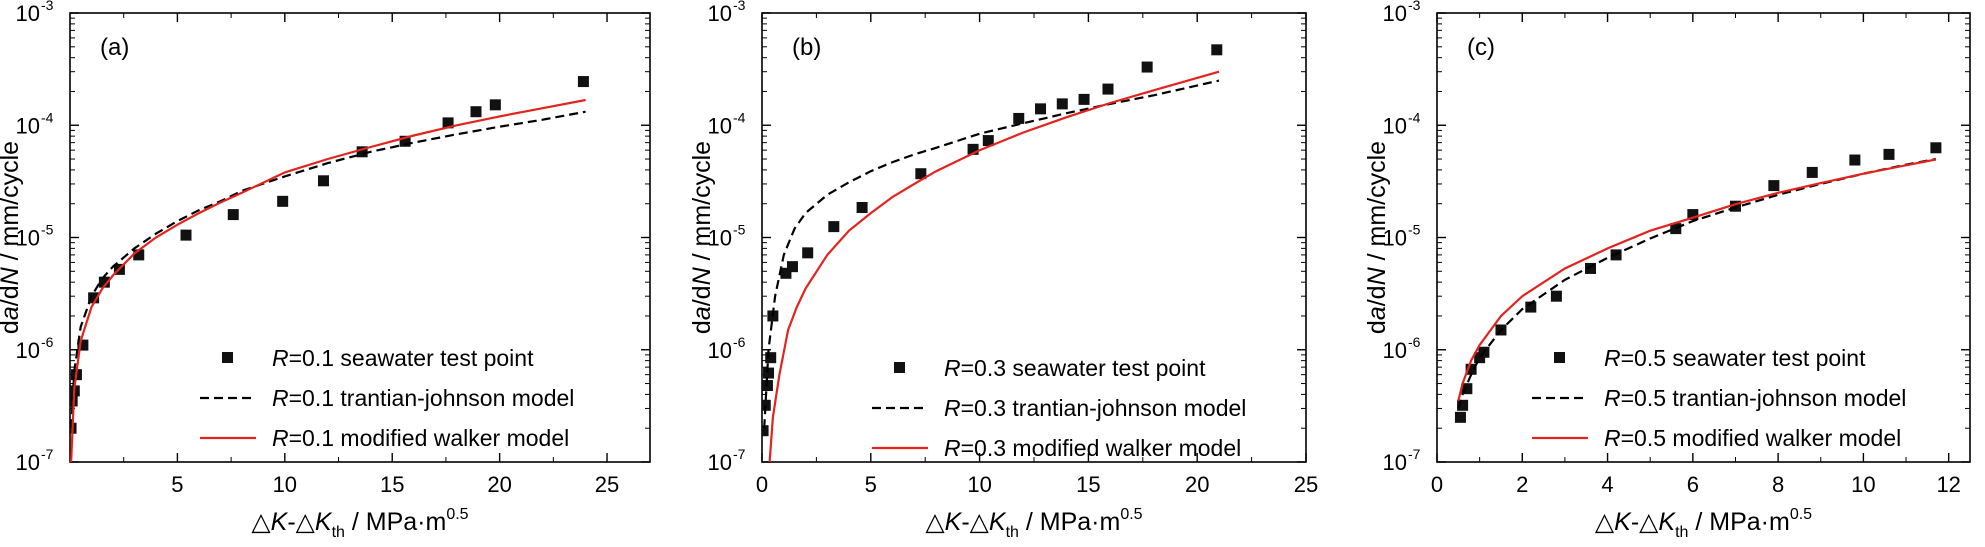 The height and width of the screenshot is (547, 1985). Describe the element at coordinates (1083, 368) in the screenshot. I see `legend-label-part: =0.3 seawater test point` at that location.